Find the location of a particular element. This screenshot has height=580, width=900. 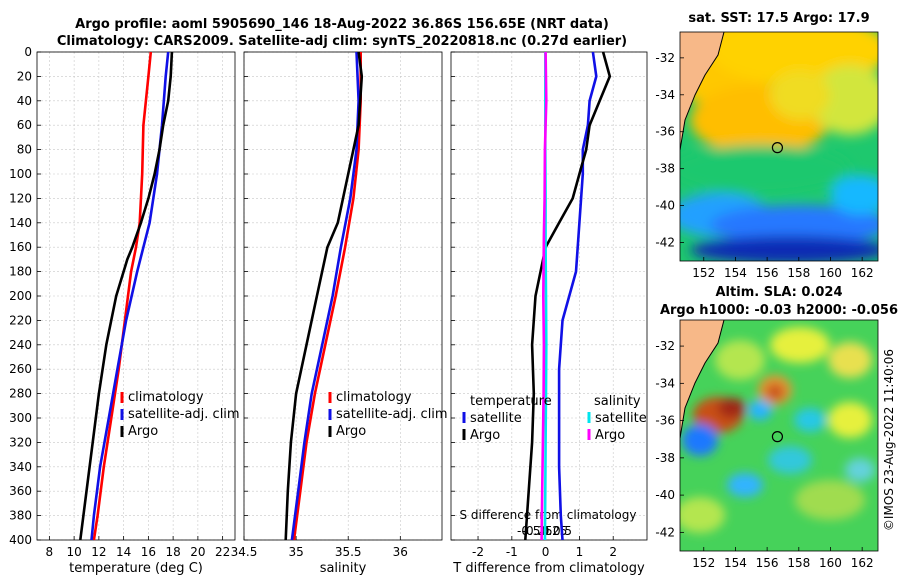

sst-coastline is located at coordinates (702, 91).